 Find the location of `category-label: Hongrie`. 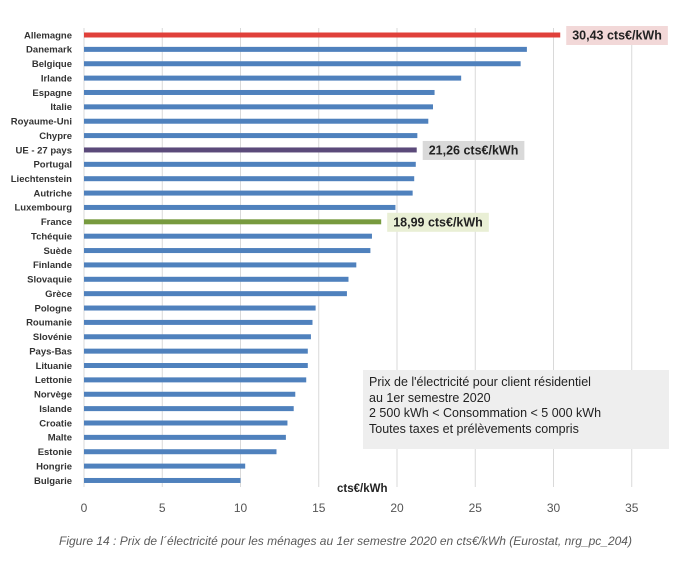

category-label: Hongrie is located at coordinates (54, 466).